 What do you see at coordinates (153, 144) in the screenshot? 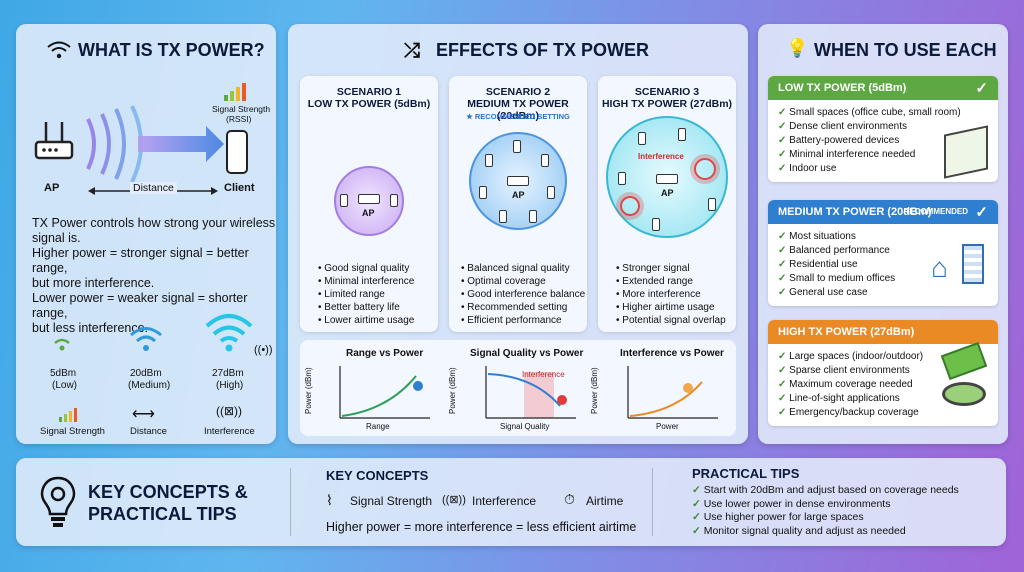
I see `signal-wave-arrow` at bounding box center [153, 144].